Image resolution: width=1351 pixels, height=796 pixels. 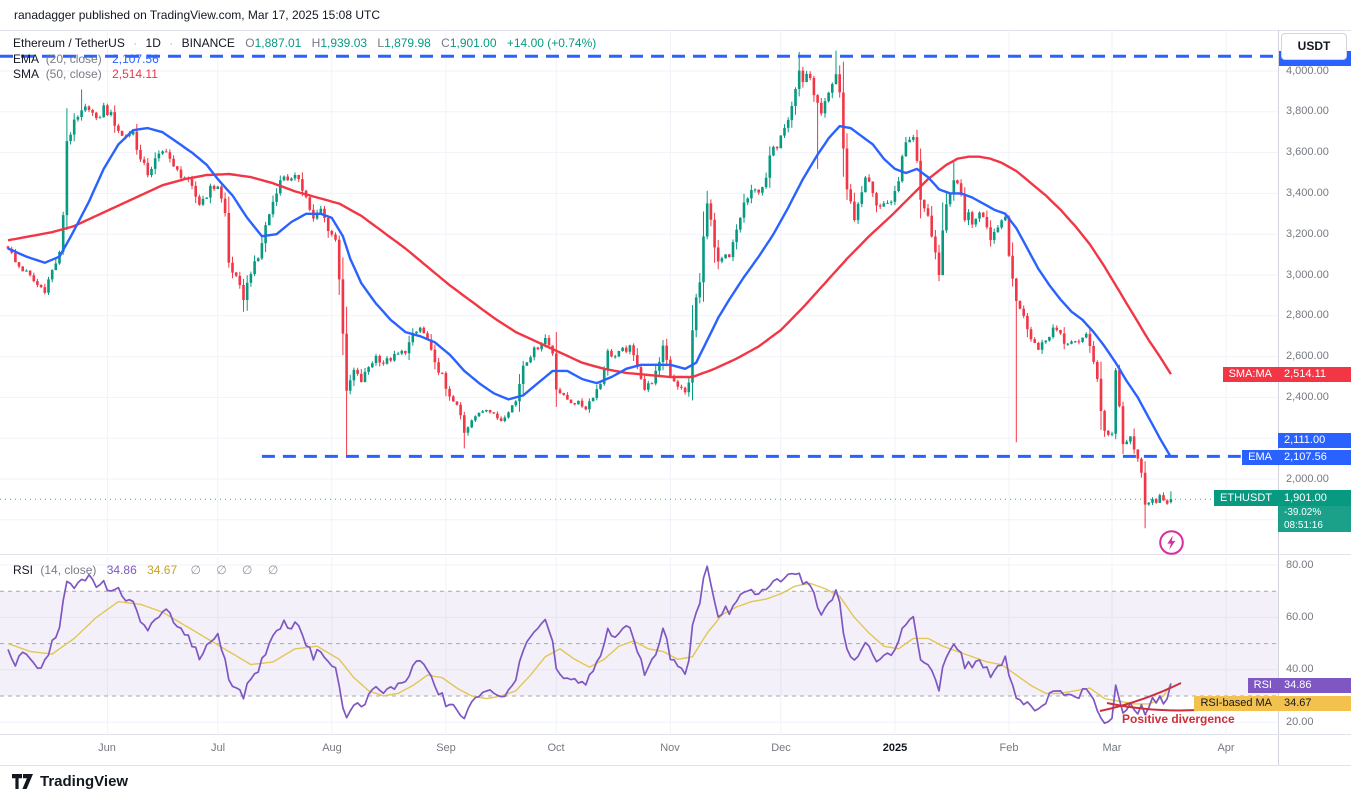 I want to click on divergence-trendline, so click(x=1140, y=697).